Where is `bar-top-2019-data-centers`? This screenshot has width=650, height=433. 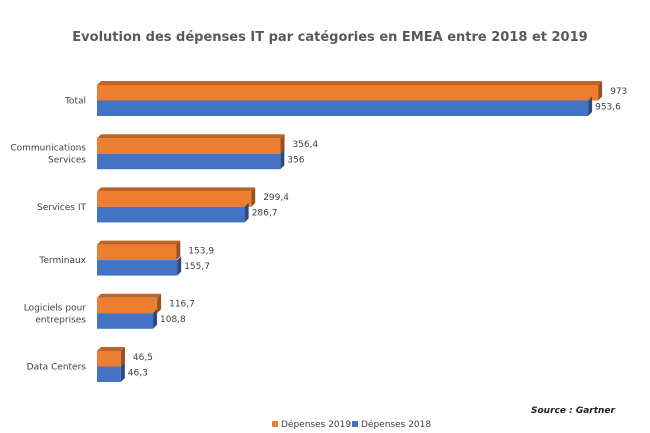 bar-top-2019-data-centers is located at coordinates (111, 349).